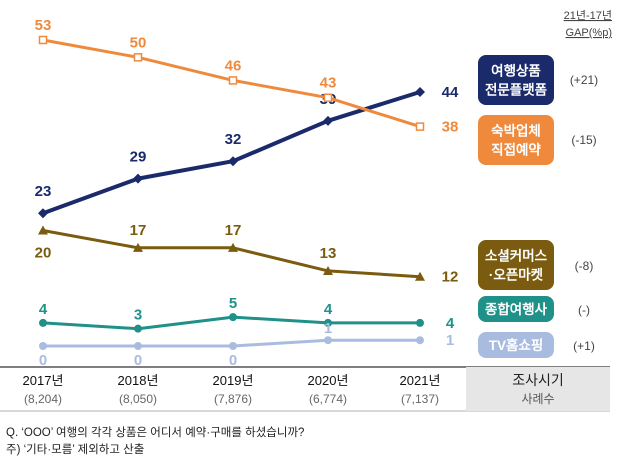 This screenshot has width=622, height=469. Describe the element at coordinates (516, 275) in the screenshot. I see `legend-label: ·오픈마켓` at that location.